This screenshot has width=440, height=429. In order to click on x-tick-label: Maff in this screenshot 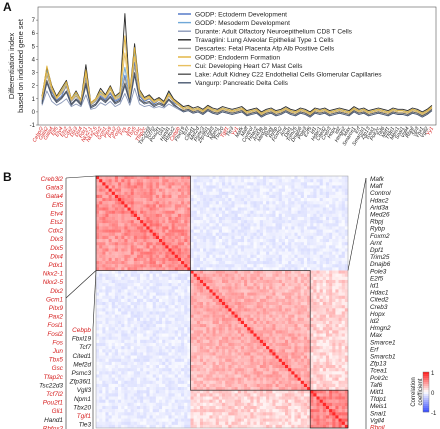, I will do `click(245, 132)`.